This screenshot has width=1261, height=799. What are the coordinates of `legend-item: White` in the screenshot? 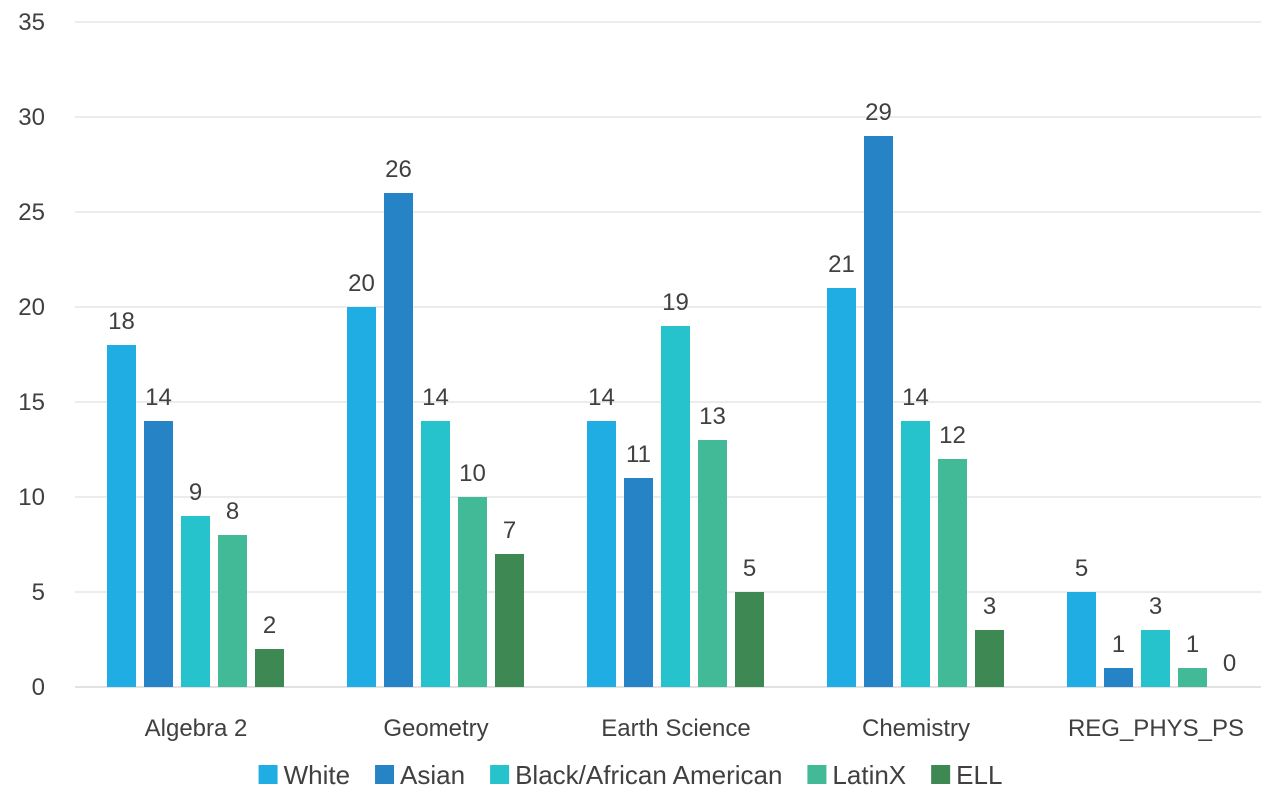 It's located at (304, 775).